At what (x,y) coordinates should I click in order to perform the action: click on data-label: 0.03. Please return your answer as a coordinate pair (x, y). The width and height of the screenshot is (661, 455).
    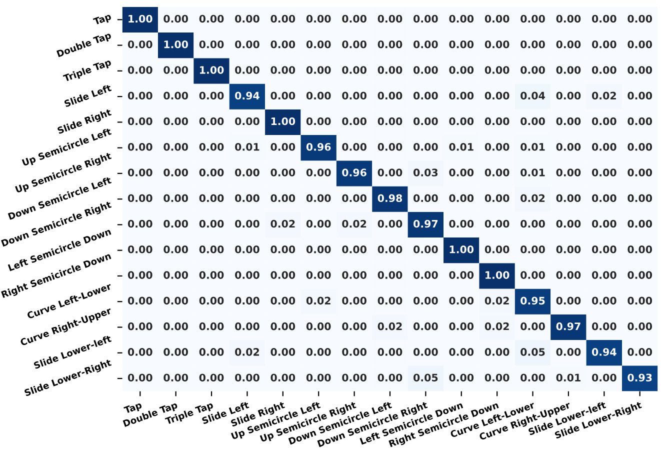
    Looking at the image, I should click on (425, 172).